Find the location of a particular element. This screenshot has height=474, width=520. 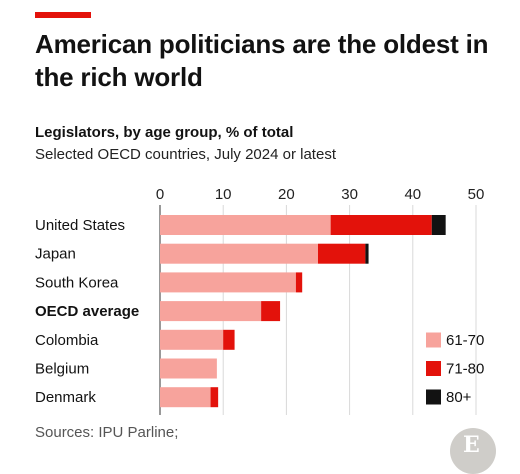

x-tick-label: 30 is located at coordinates (349, 194).